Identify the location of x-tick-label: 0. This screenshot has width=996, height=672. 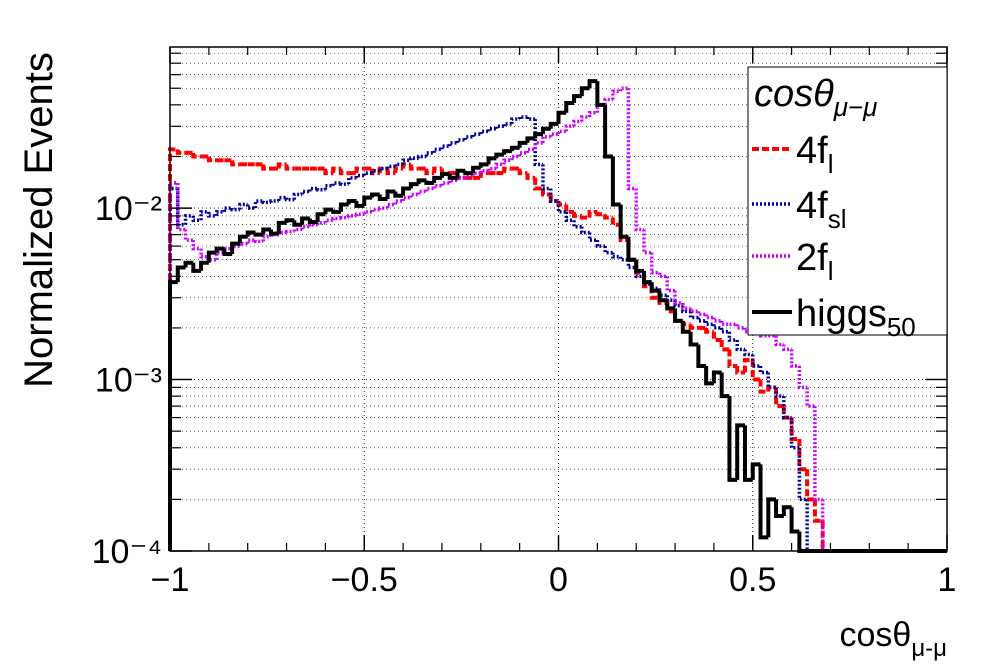
(558, 580).